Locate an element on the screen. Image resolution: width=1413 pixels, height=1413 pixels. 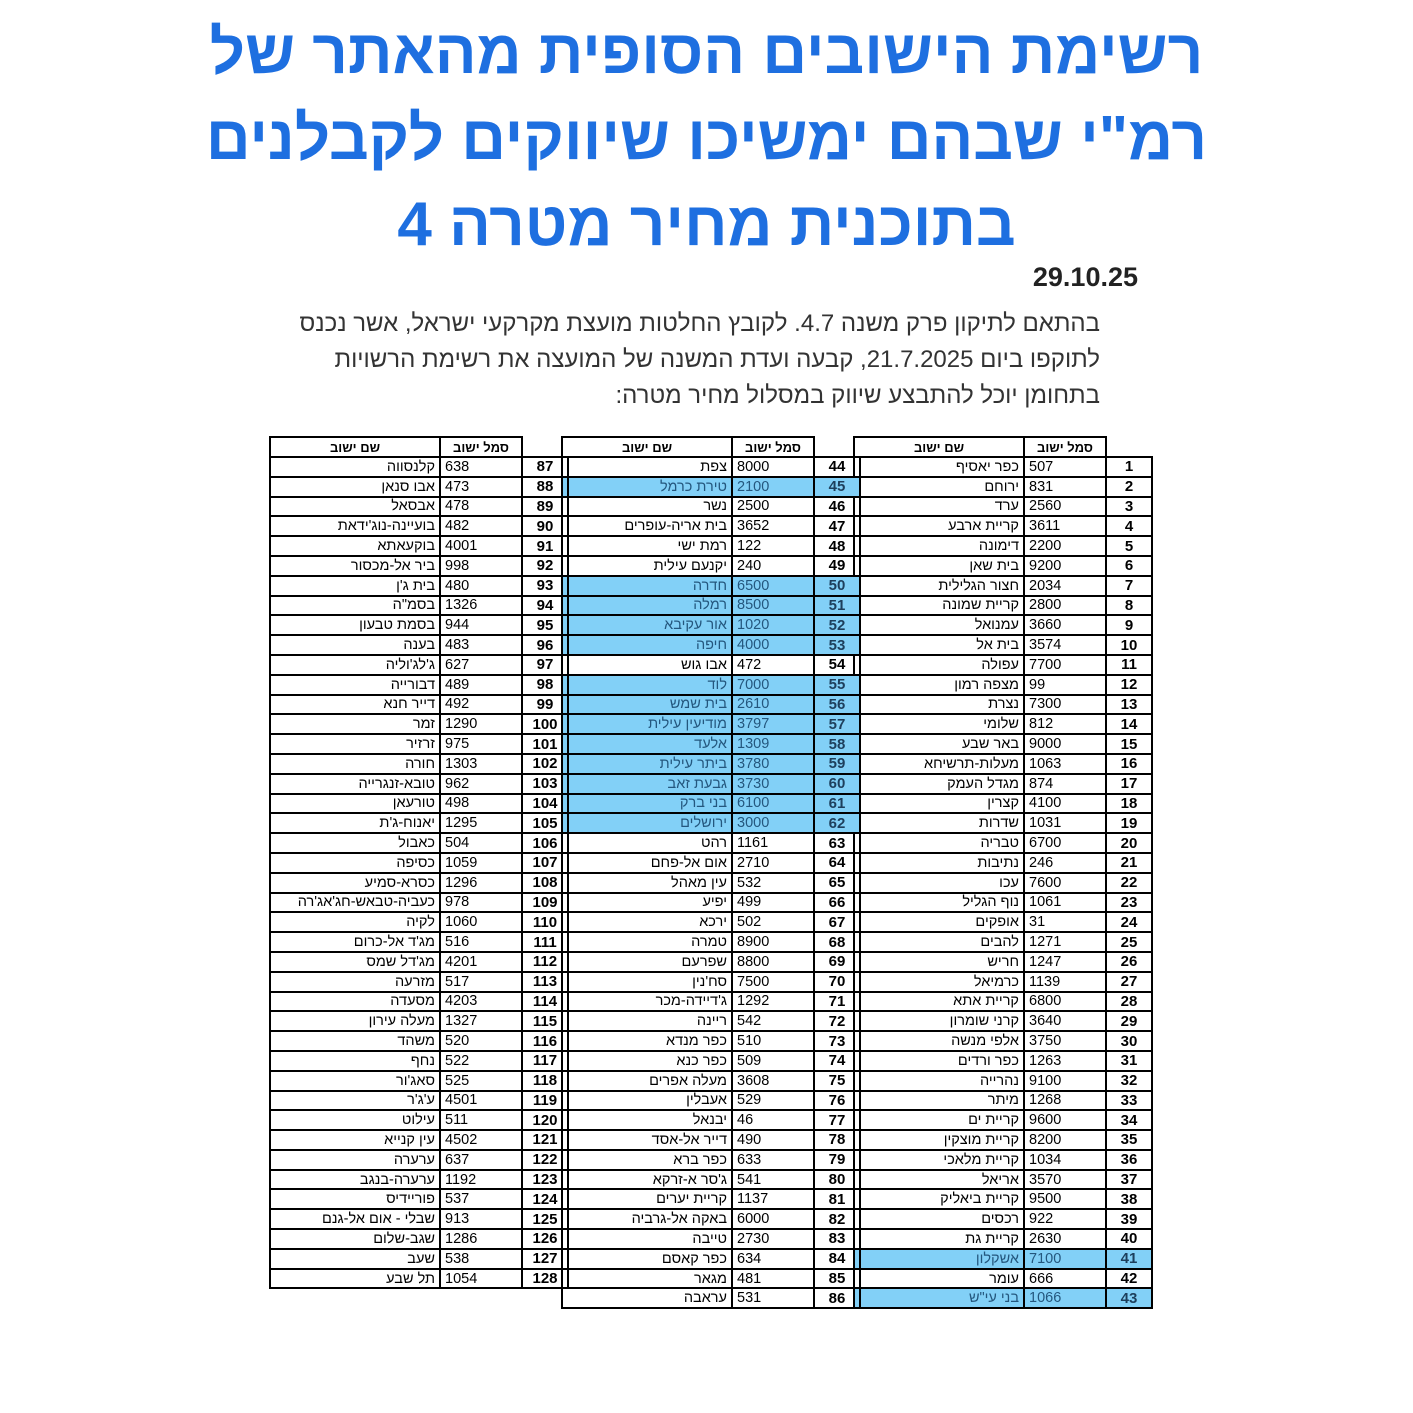
settlement-code: 1161 is located at coordinates (773, 843).